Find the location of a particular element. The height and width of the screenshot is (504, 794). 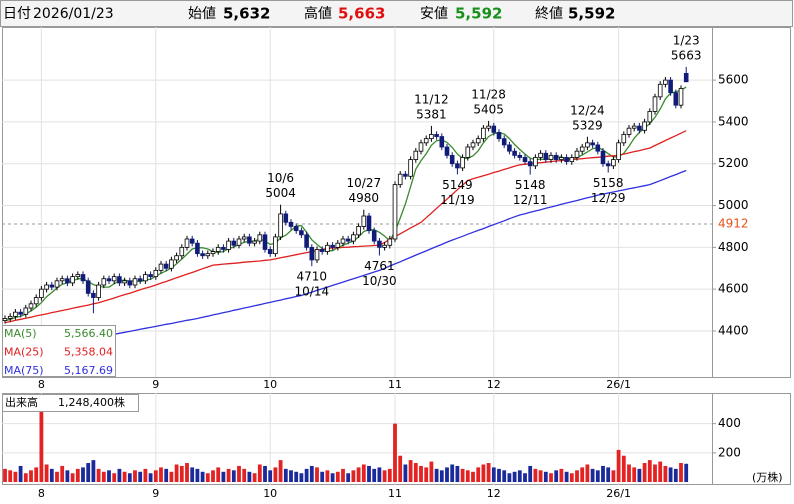

annotation-value: 5004 is located at coordinates (280, 193).